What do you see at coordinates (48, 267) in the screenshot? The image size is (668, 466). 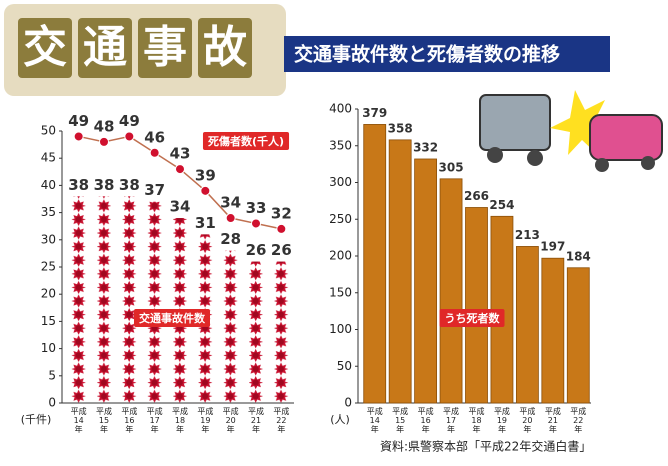 I see `y-tick-label: 25` at bounding box center [48, 267].